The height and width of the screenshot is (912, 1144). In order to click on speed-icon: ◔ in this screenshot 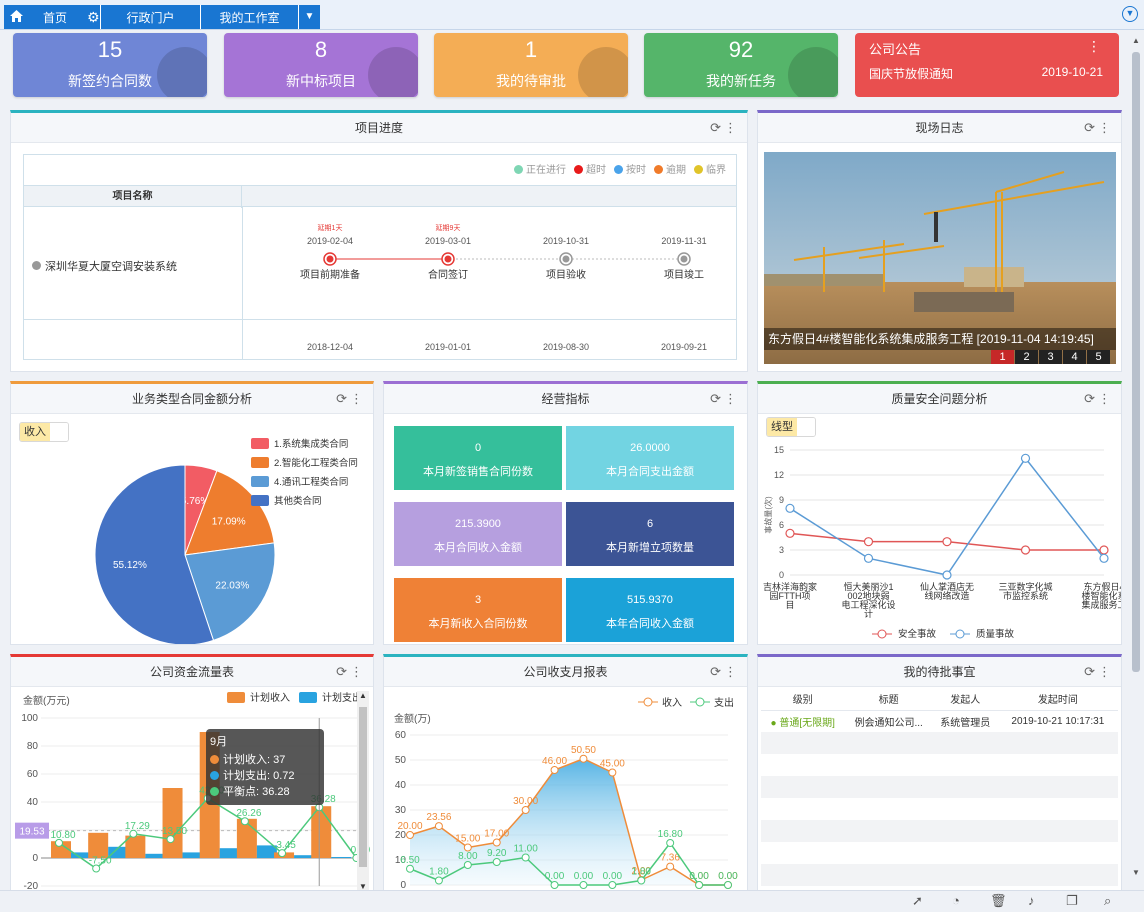, I will do `click(956, 900)`.